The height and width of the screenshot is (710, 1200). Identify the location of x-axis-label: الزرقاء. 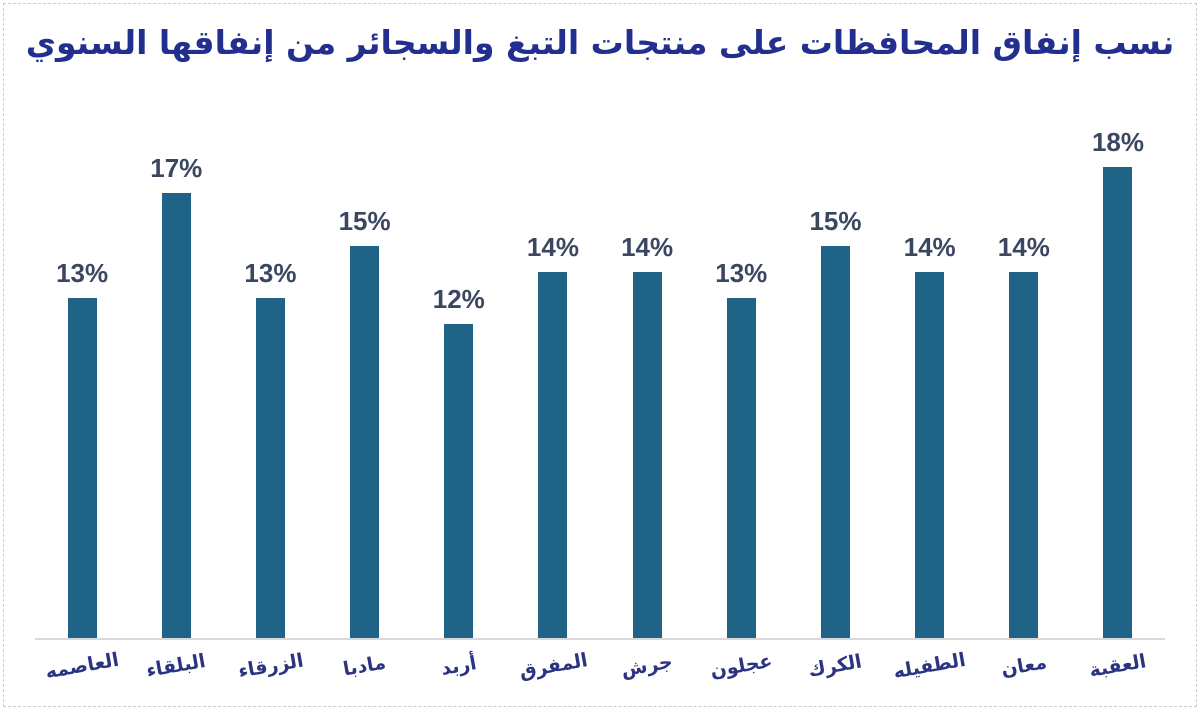
(270, 666).